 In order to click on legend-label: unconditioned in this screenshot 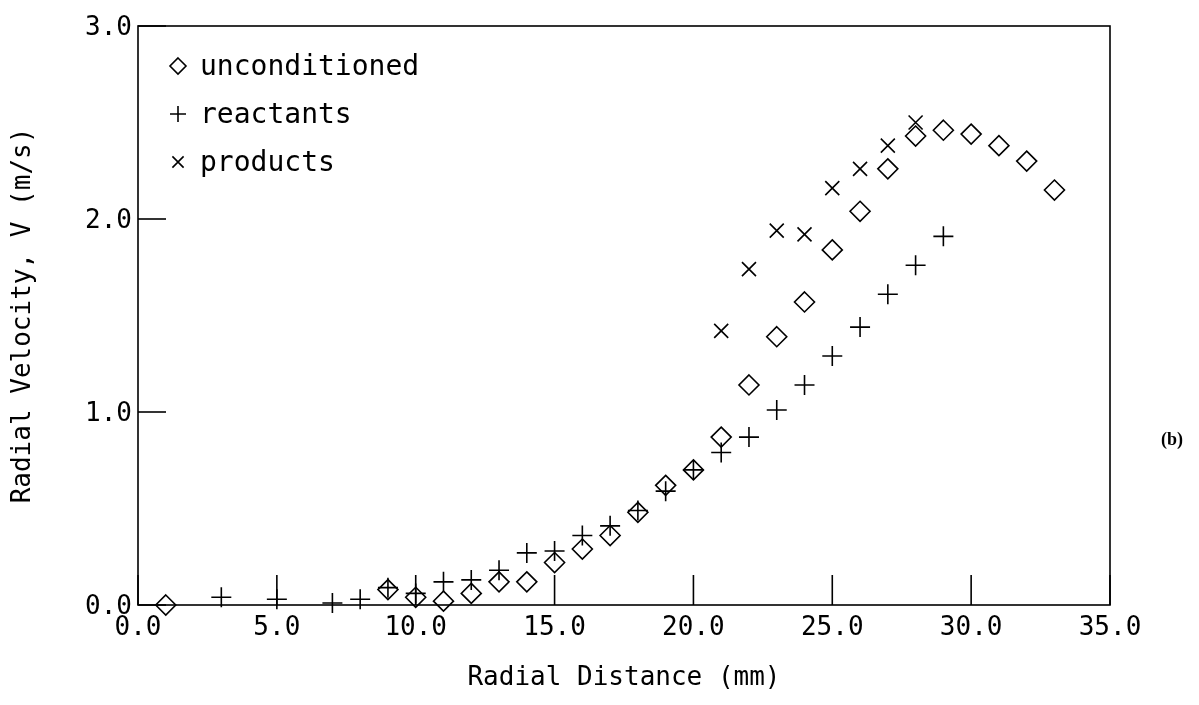, I will do `click(310, 65)`.